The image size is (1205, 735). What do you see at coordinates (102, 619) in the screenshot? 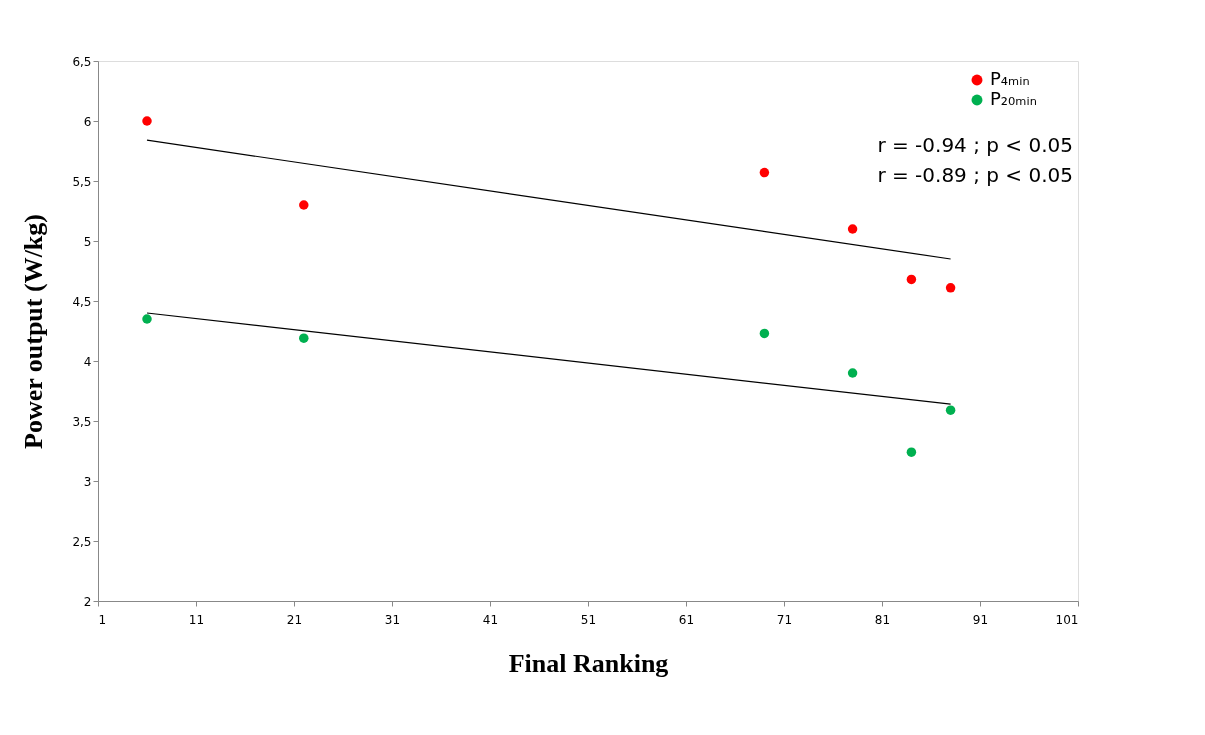
I see `x-tick-label: 1` at bounding box center [102, 619].